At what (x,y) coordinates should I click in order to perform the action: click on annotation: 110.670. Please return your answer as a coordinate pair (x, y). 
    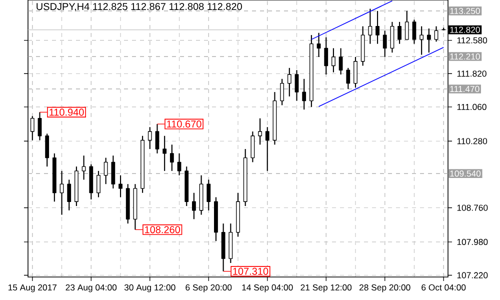
    Looking at the image, I should click on (184, 124).